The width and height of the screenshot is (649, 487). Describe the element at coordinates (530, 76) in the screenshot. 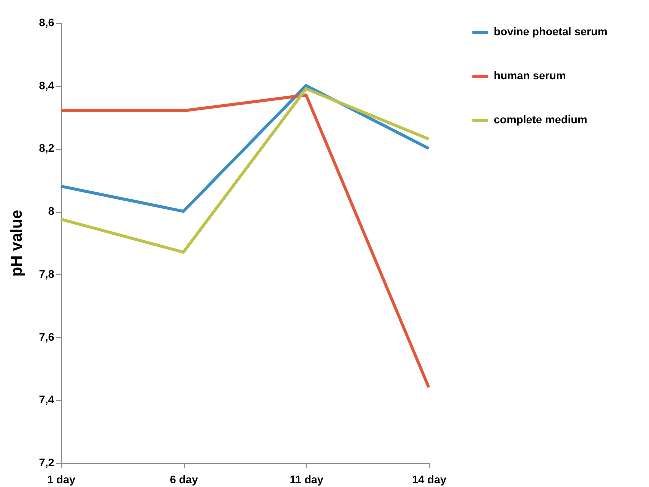

I see `legend-label: human serum` at that location.